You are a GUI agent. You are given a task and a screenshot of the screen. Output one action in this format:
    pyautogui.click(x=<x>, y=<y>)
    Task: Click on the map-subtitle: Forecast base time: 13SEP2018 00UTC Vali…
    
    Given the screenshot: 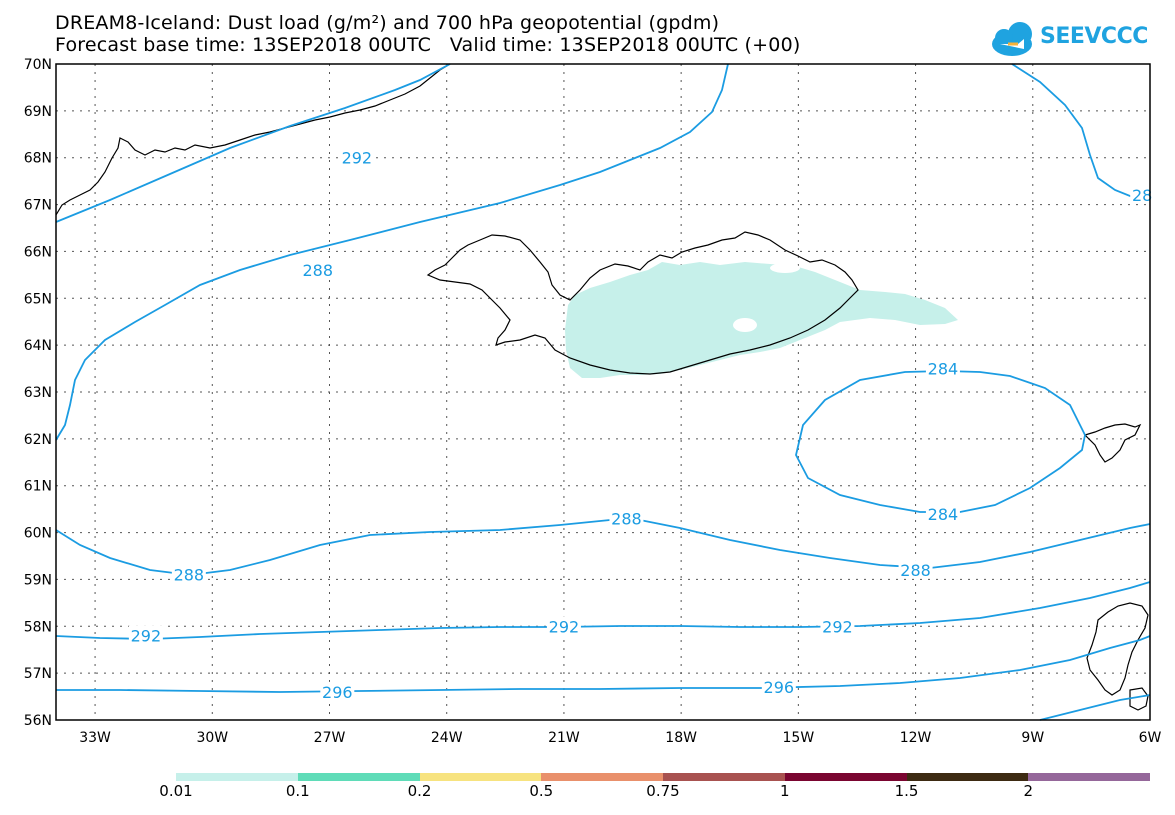 What is the action you would take?
    pyautogui.click(x=428, y=45)
    